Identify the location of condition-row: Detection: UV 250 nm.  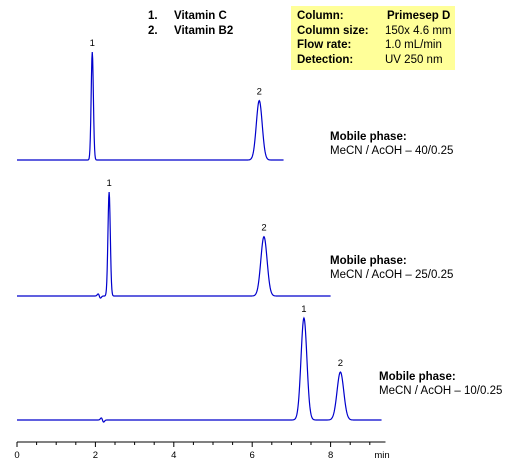
(374, 60).